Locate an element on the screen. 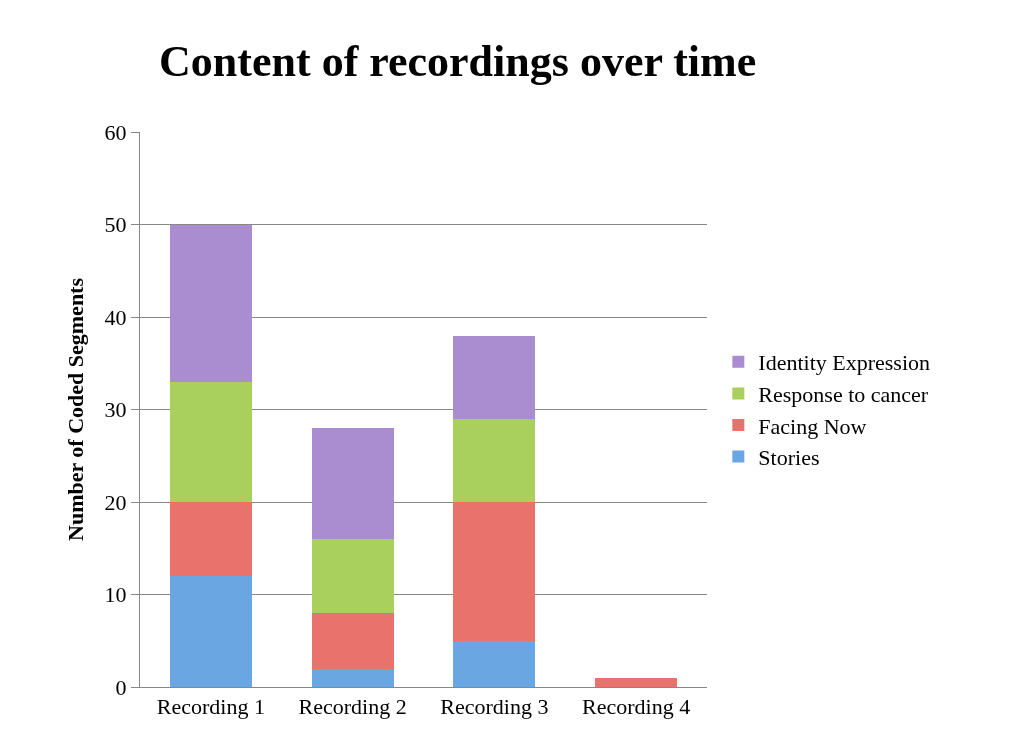 The image size is (1017, 747). y-tick-label: 40 is located at coordinates (115, 317).